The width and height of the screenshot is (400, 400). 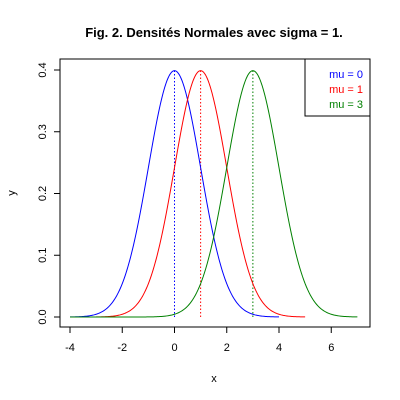 What do you see at coordinates (12, 193) in the screenshot?
I see `y-axis-label: y` at bounding box center [12, 193].